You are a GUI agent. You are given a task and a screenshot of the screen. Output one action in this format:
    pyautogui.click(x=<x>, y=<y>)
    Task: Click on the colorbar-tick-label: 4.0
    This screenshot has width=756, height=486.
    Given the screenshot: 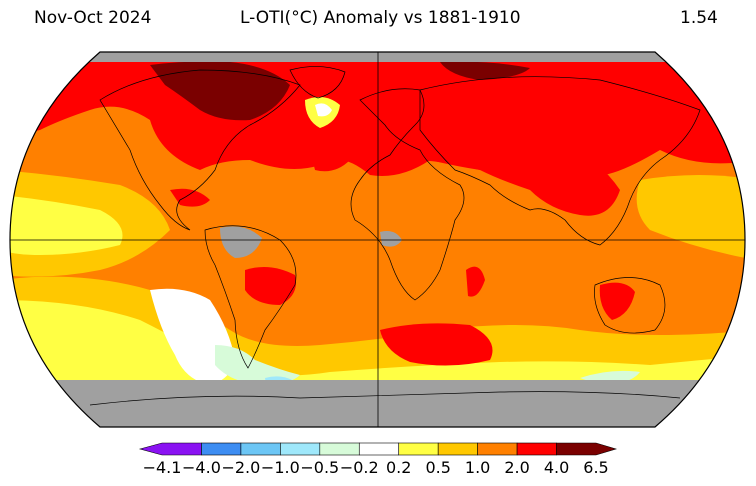 What is the action you would take?
    pyautogui.click(x=556, y=467)
    